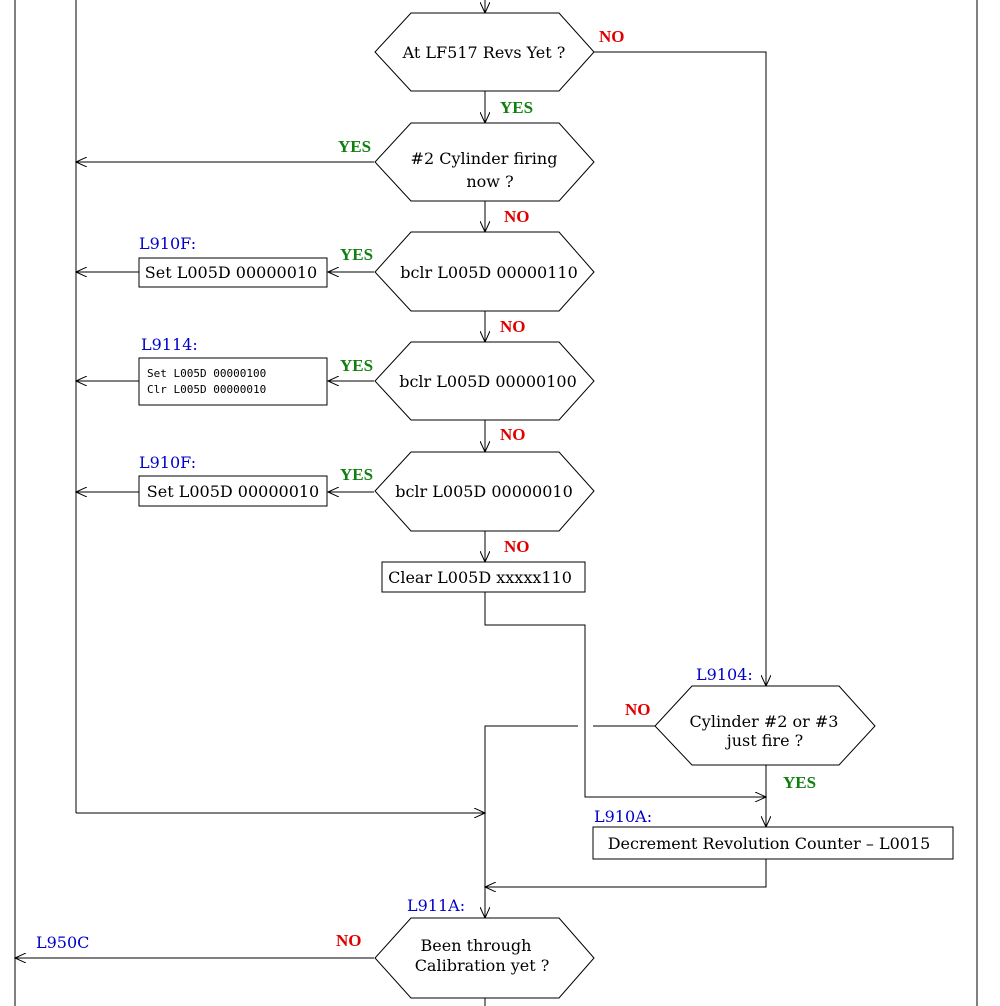 The width and height of the screenshot is (1000, 1006). What do you see at coordinates (513, 326) in the screenshot?
I see `bclr110-no-label: NO` at bounding box center [513, 326].